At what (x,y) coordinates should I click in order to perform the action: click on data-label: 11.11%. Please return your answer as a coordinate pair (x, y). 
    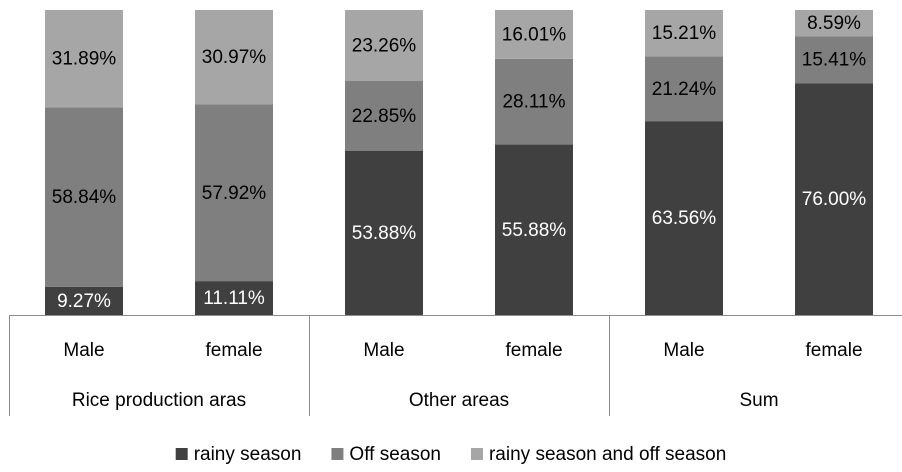
    Looking at the image, I should click on (234, 298).